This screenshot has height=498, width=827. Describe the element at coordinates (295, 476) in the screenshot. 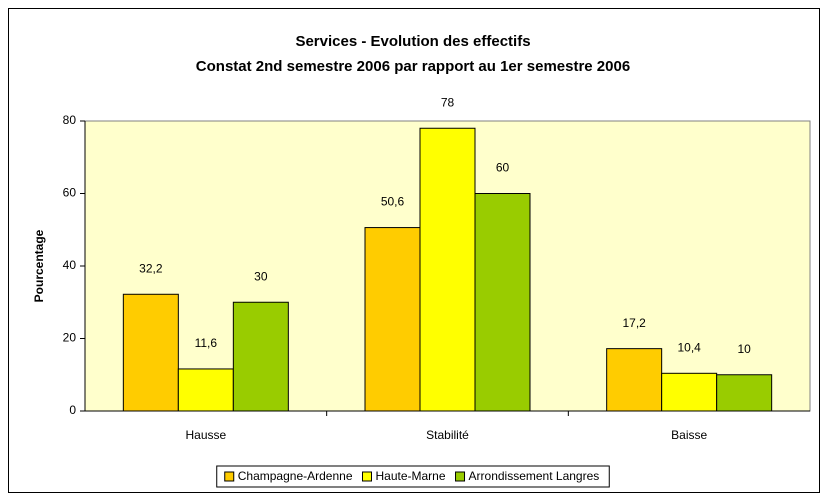

I see `legend-label: Champagne-Ardenne` at that location.